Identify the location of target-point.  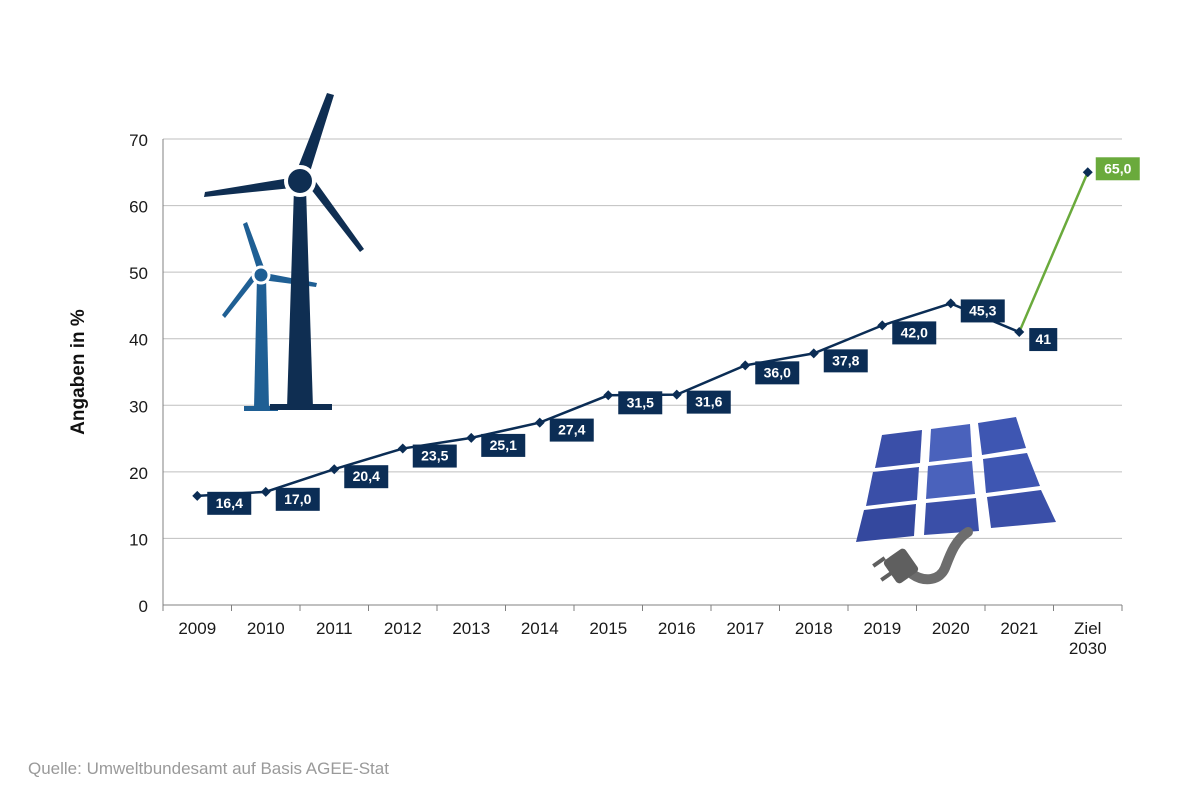
(1087, 172).